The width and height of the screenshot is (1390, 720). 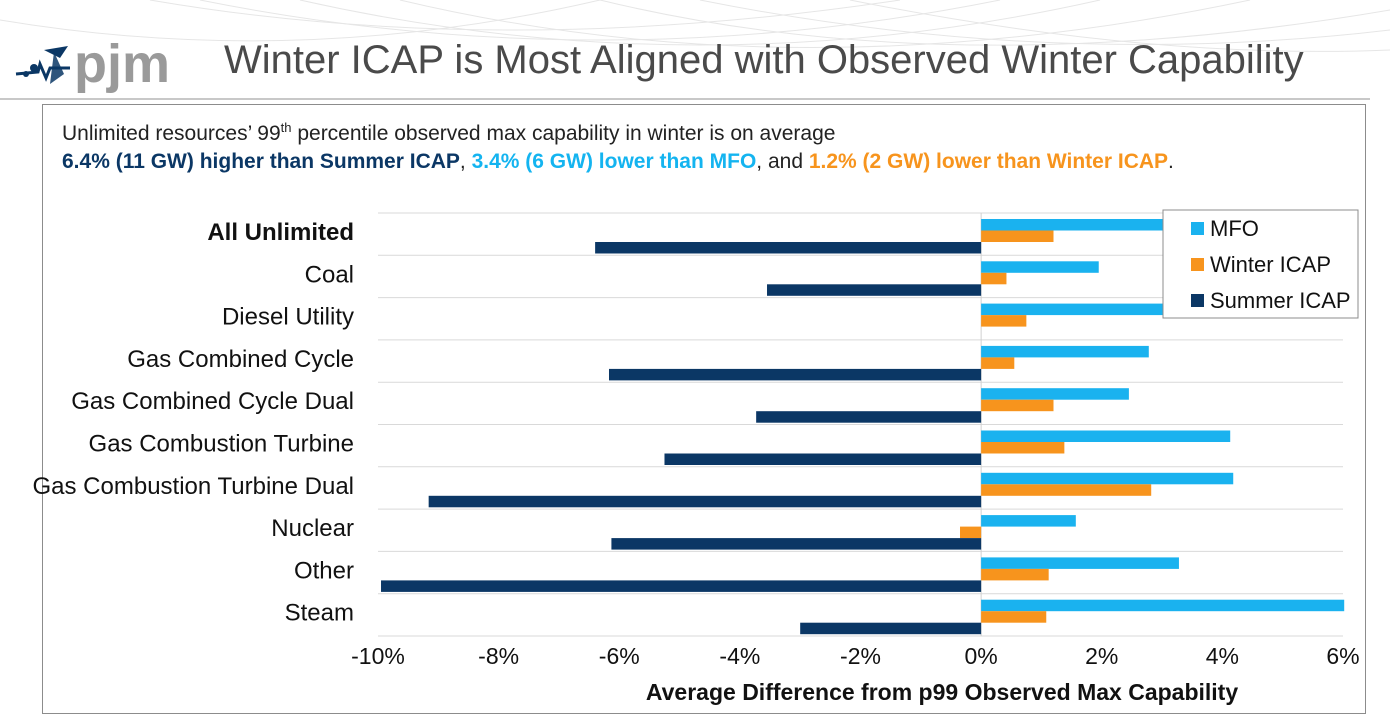 I want to click on summer-icap-summary: 6.4% (11 GW) higher than Summer ICAP, so click(x=261, y=161).